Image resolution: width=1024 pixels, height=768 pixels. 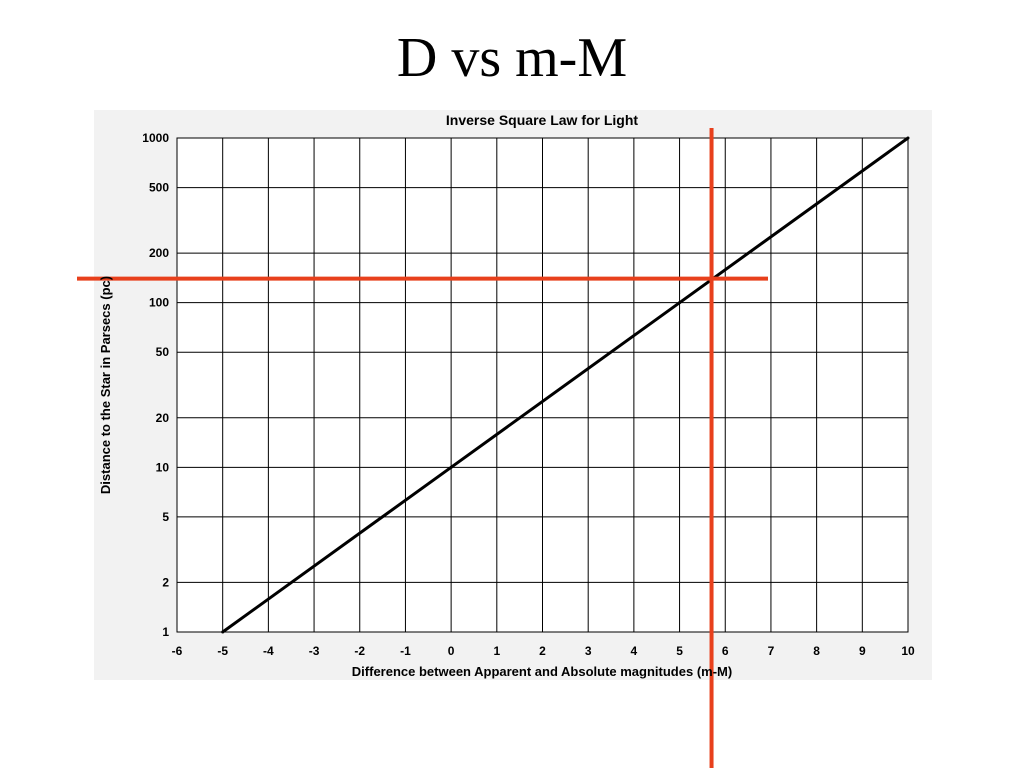 What do you see at coordinates (634, 651) in the screenshot?
I see `x-tick-label: 4` at bounding box center [634, 651].